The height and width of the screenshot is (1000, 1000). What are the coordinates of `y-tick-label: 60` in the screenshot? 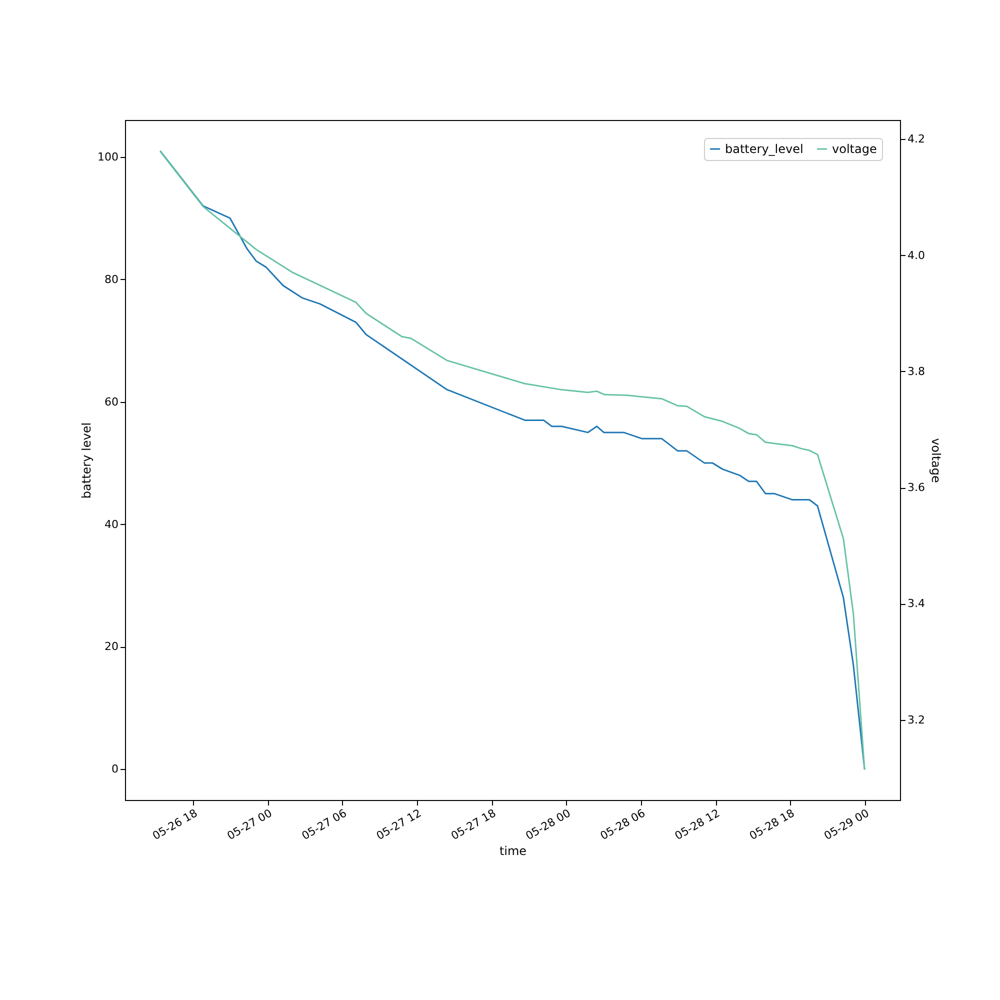 It's located at (111, 401).